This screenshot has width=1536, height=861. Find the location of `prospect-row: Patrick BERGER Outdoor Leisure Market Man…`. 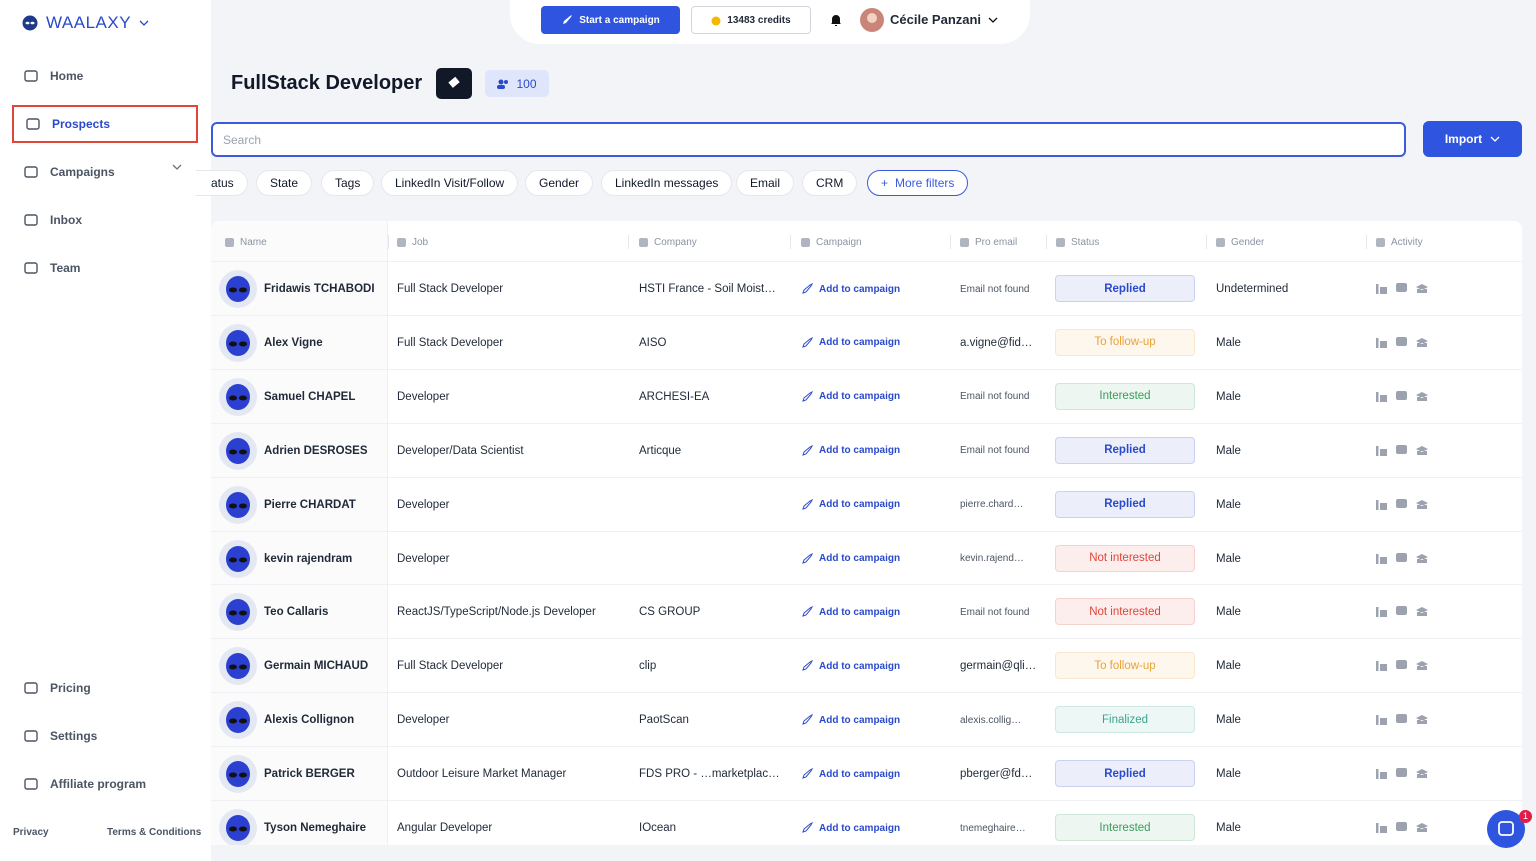

prospect-row: Patrick BERGER Outdoor Leisure Market Man… is located at coordinates (866, 773).